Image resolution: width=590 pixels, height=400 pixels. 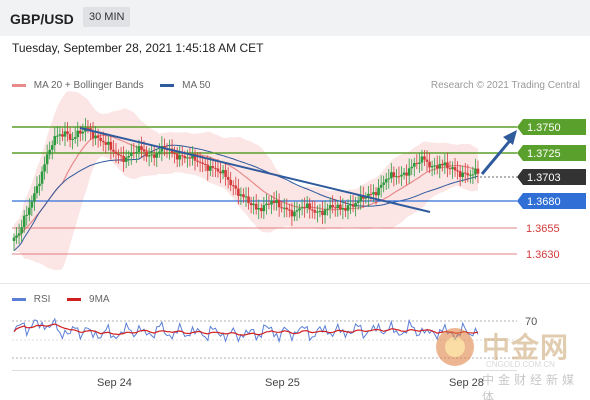 What do you see at coordinates (551, 153) in the screenshot?
I see `level-label-2: 1.3725` at bounding box center [551, 153].